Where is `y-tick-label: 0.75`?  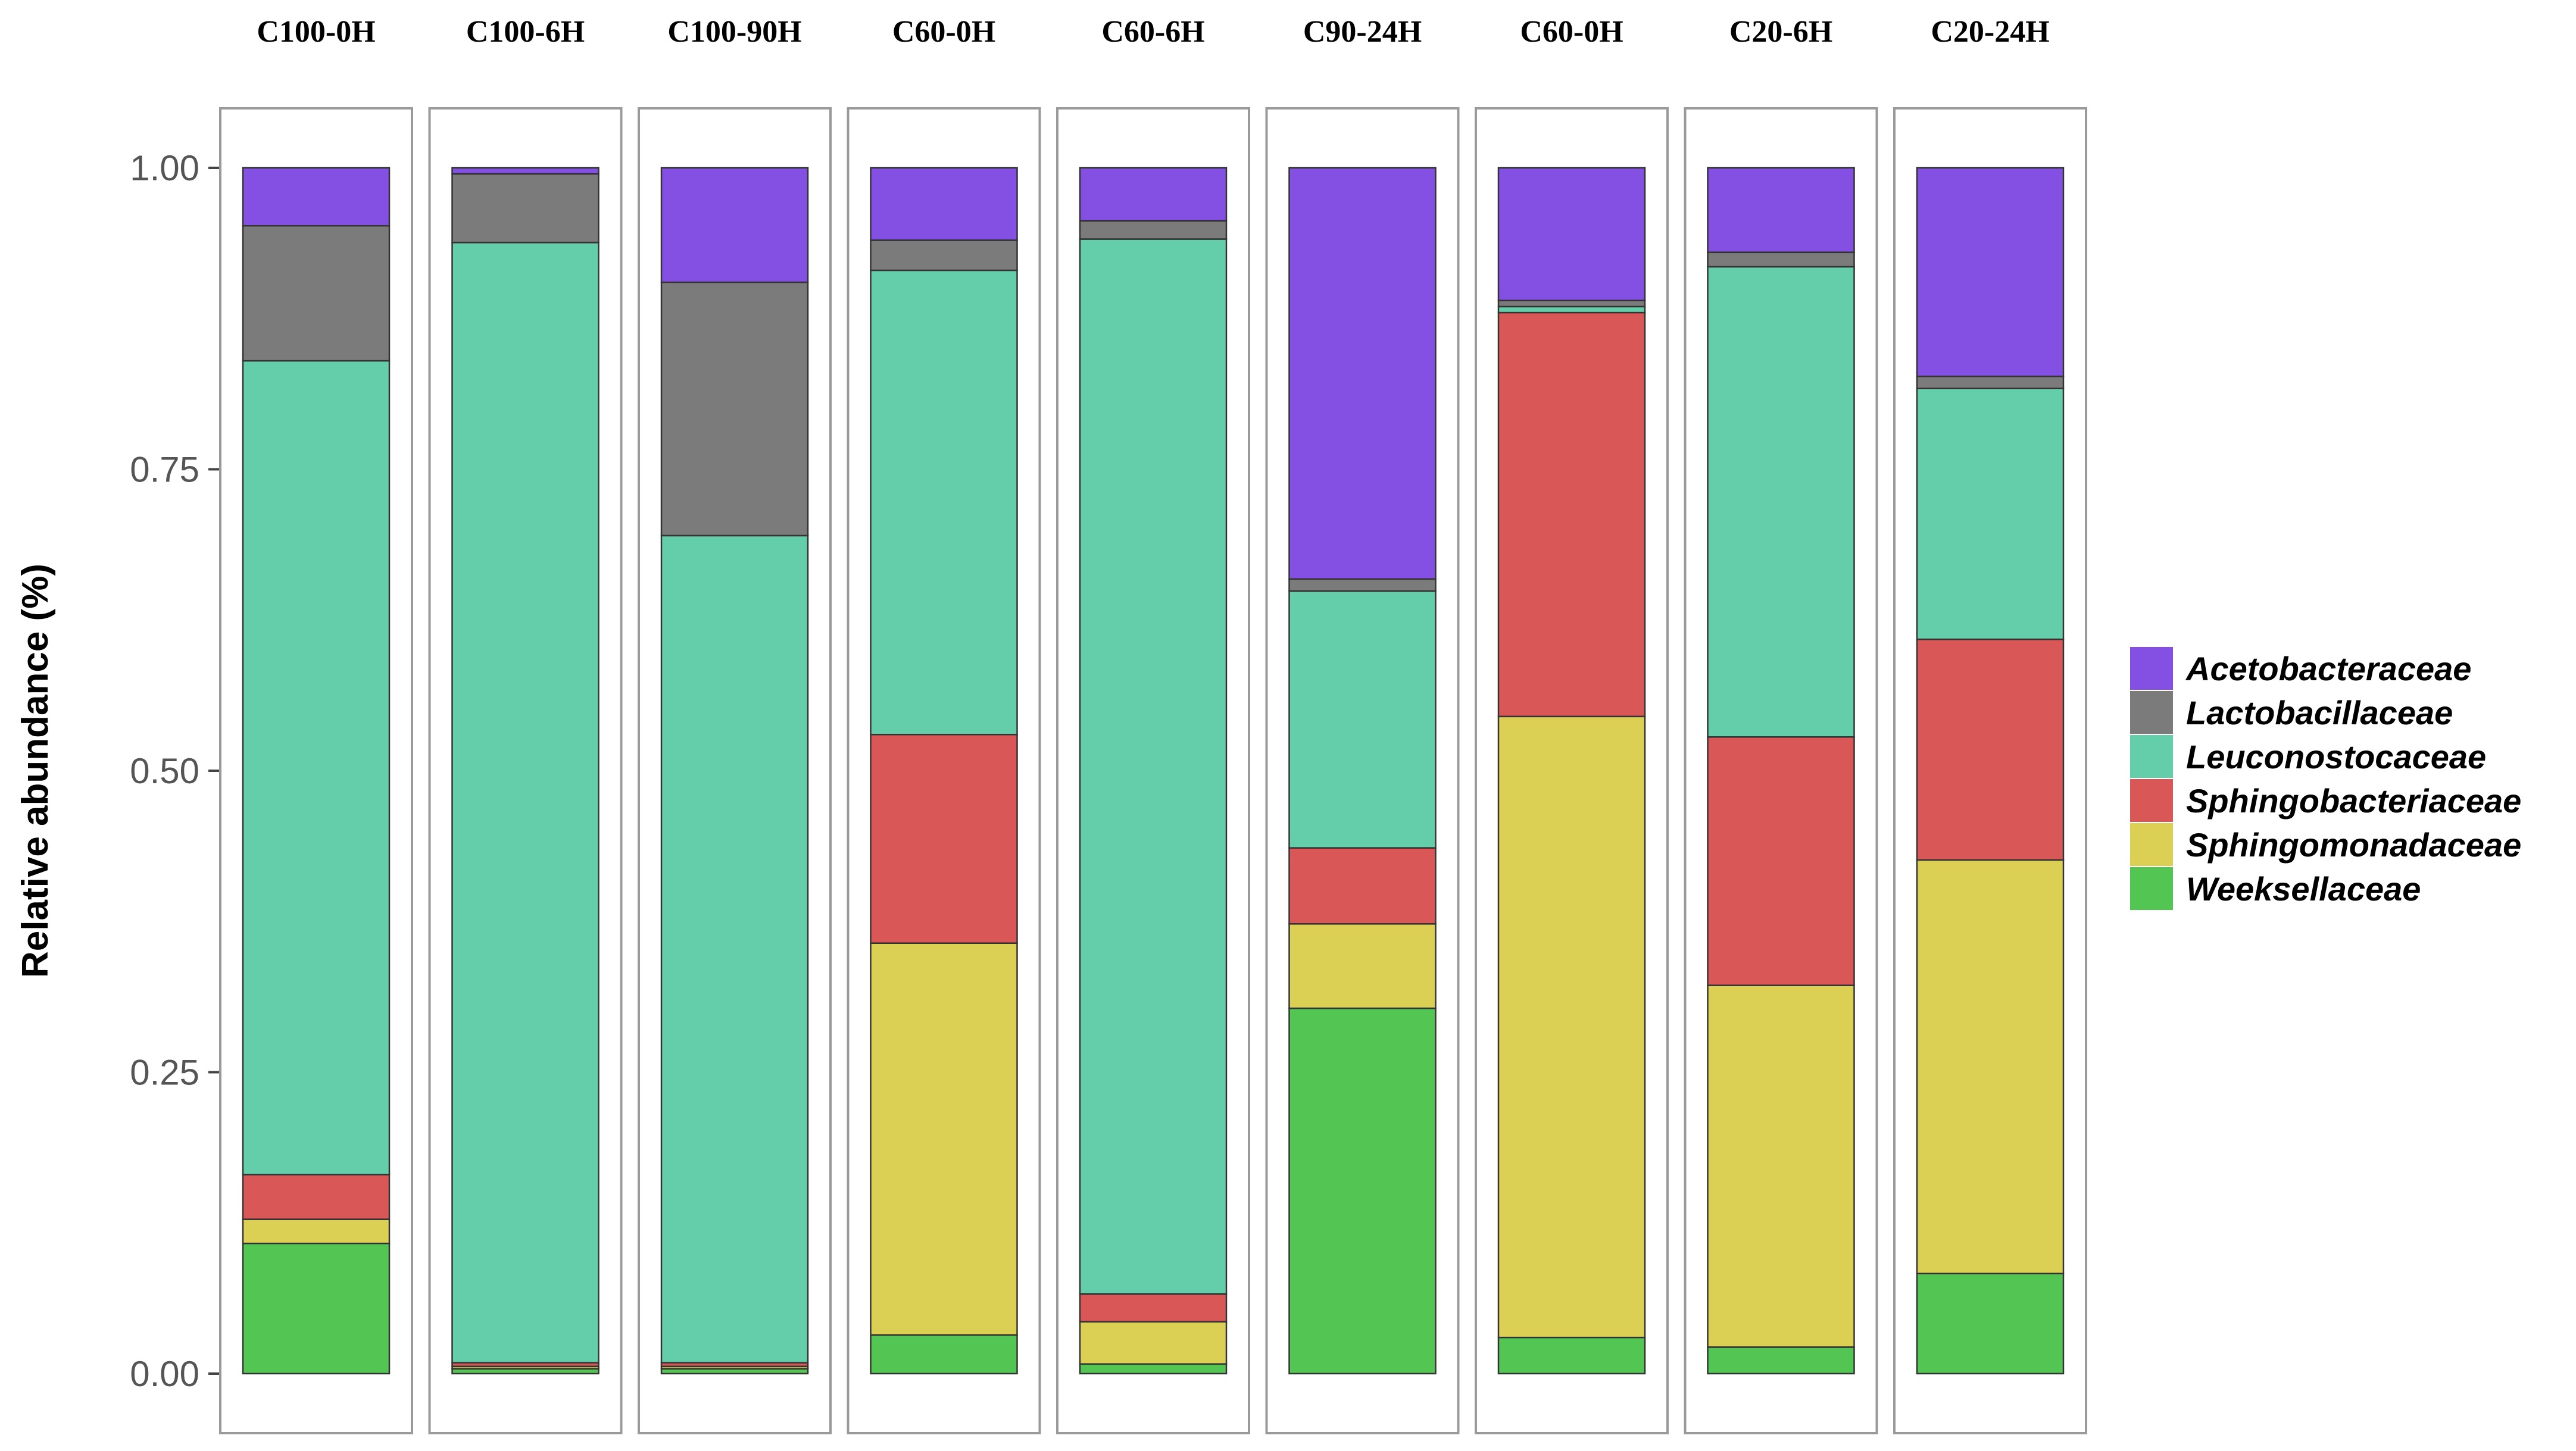
y-tick-label: 0.75 is located at coordinates (164, 470).